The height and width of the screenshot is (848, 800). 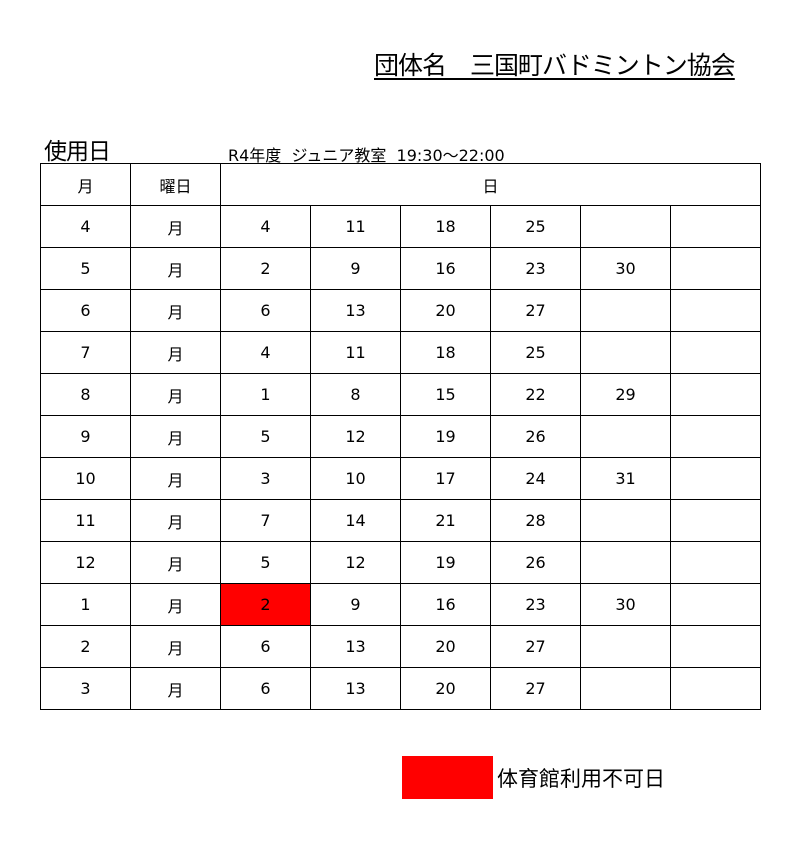 What do you see at coordinates (581, 779) in the screenshot?
I see `legend-label: 体育館利用不可日` at bounding box center [581, 779].